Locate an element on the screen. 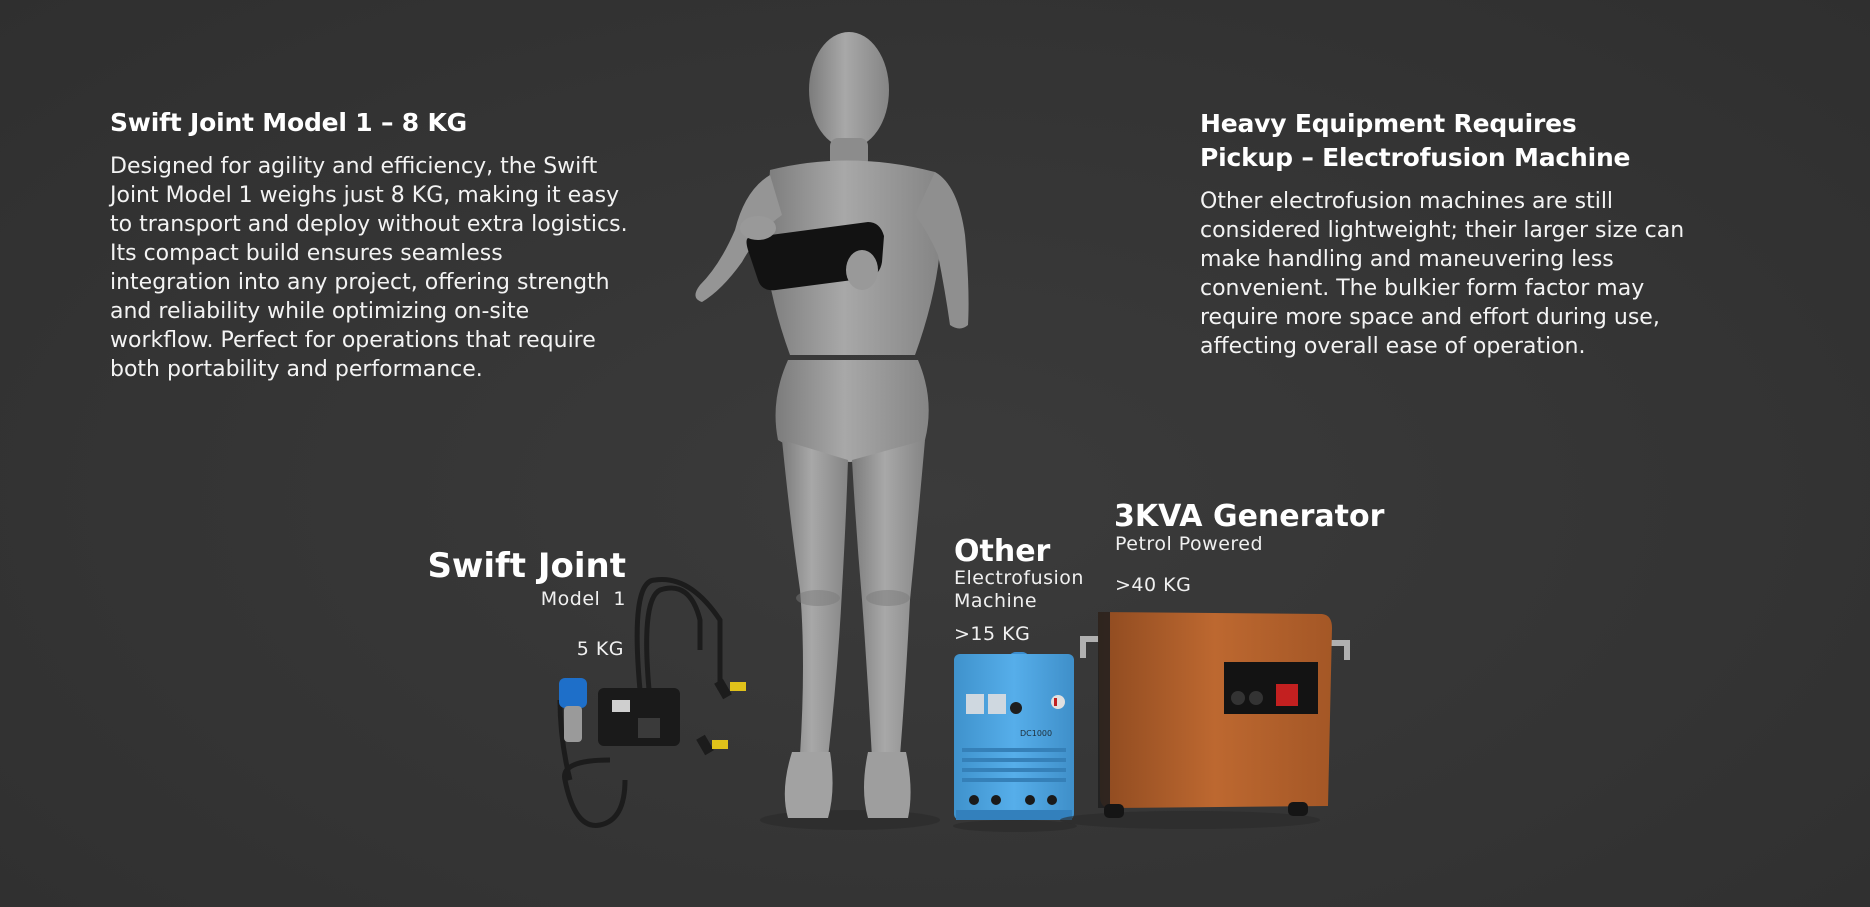  other-machine-subtitle-line1: Electrofusion is located at coordinates (1019, 578).